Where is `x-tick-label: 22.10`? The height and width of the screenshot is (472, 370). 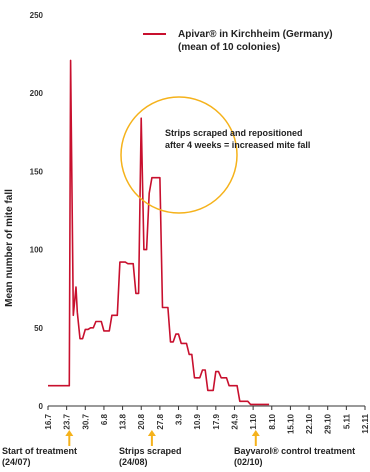
x-tick-label: 22.10 is located at coordinates (309, 423).